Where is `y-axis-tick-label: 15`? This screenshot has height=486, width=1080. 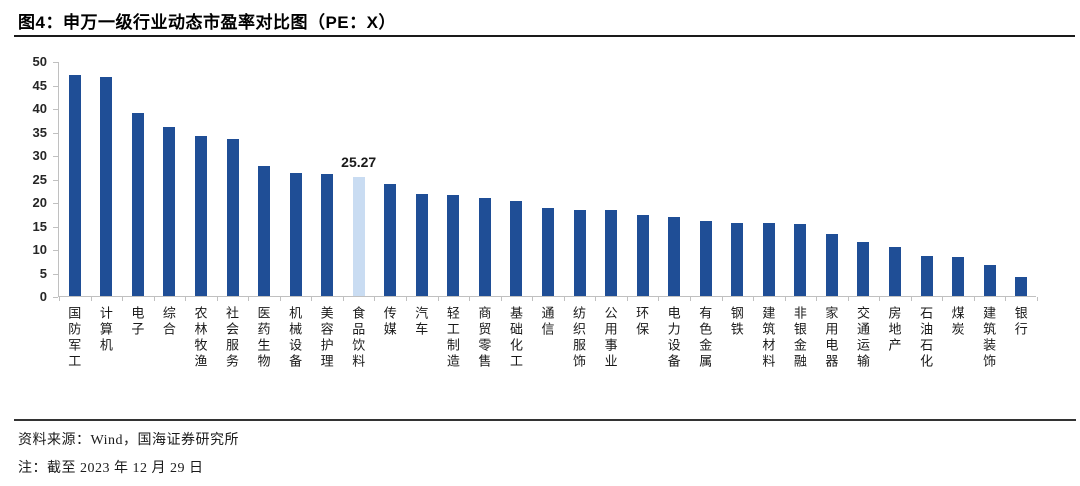
y-axis-tick-label: 15 is located at coordinates (39, 226).